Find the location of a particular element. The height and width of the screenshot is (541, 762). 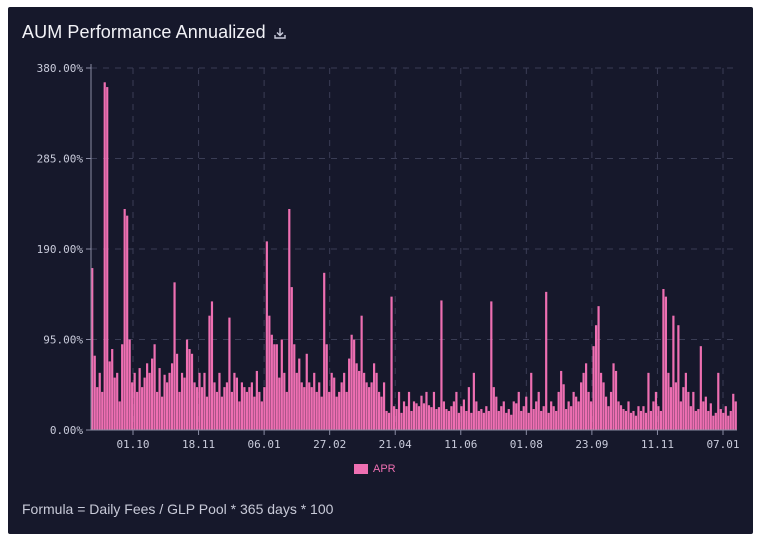

x-tick-label: 11.06 is located at coordinates (460, 444).